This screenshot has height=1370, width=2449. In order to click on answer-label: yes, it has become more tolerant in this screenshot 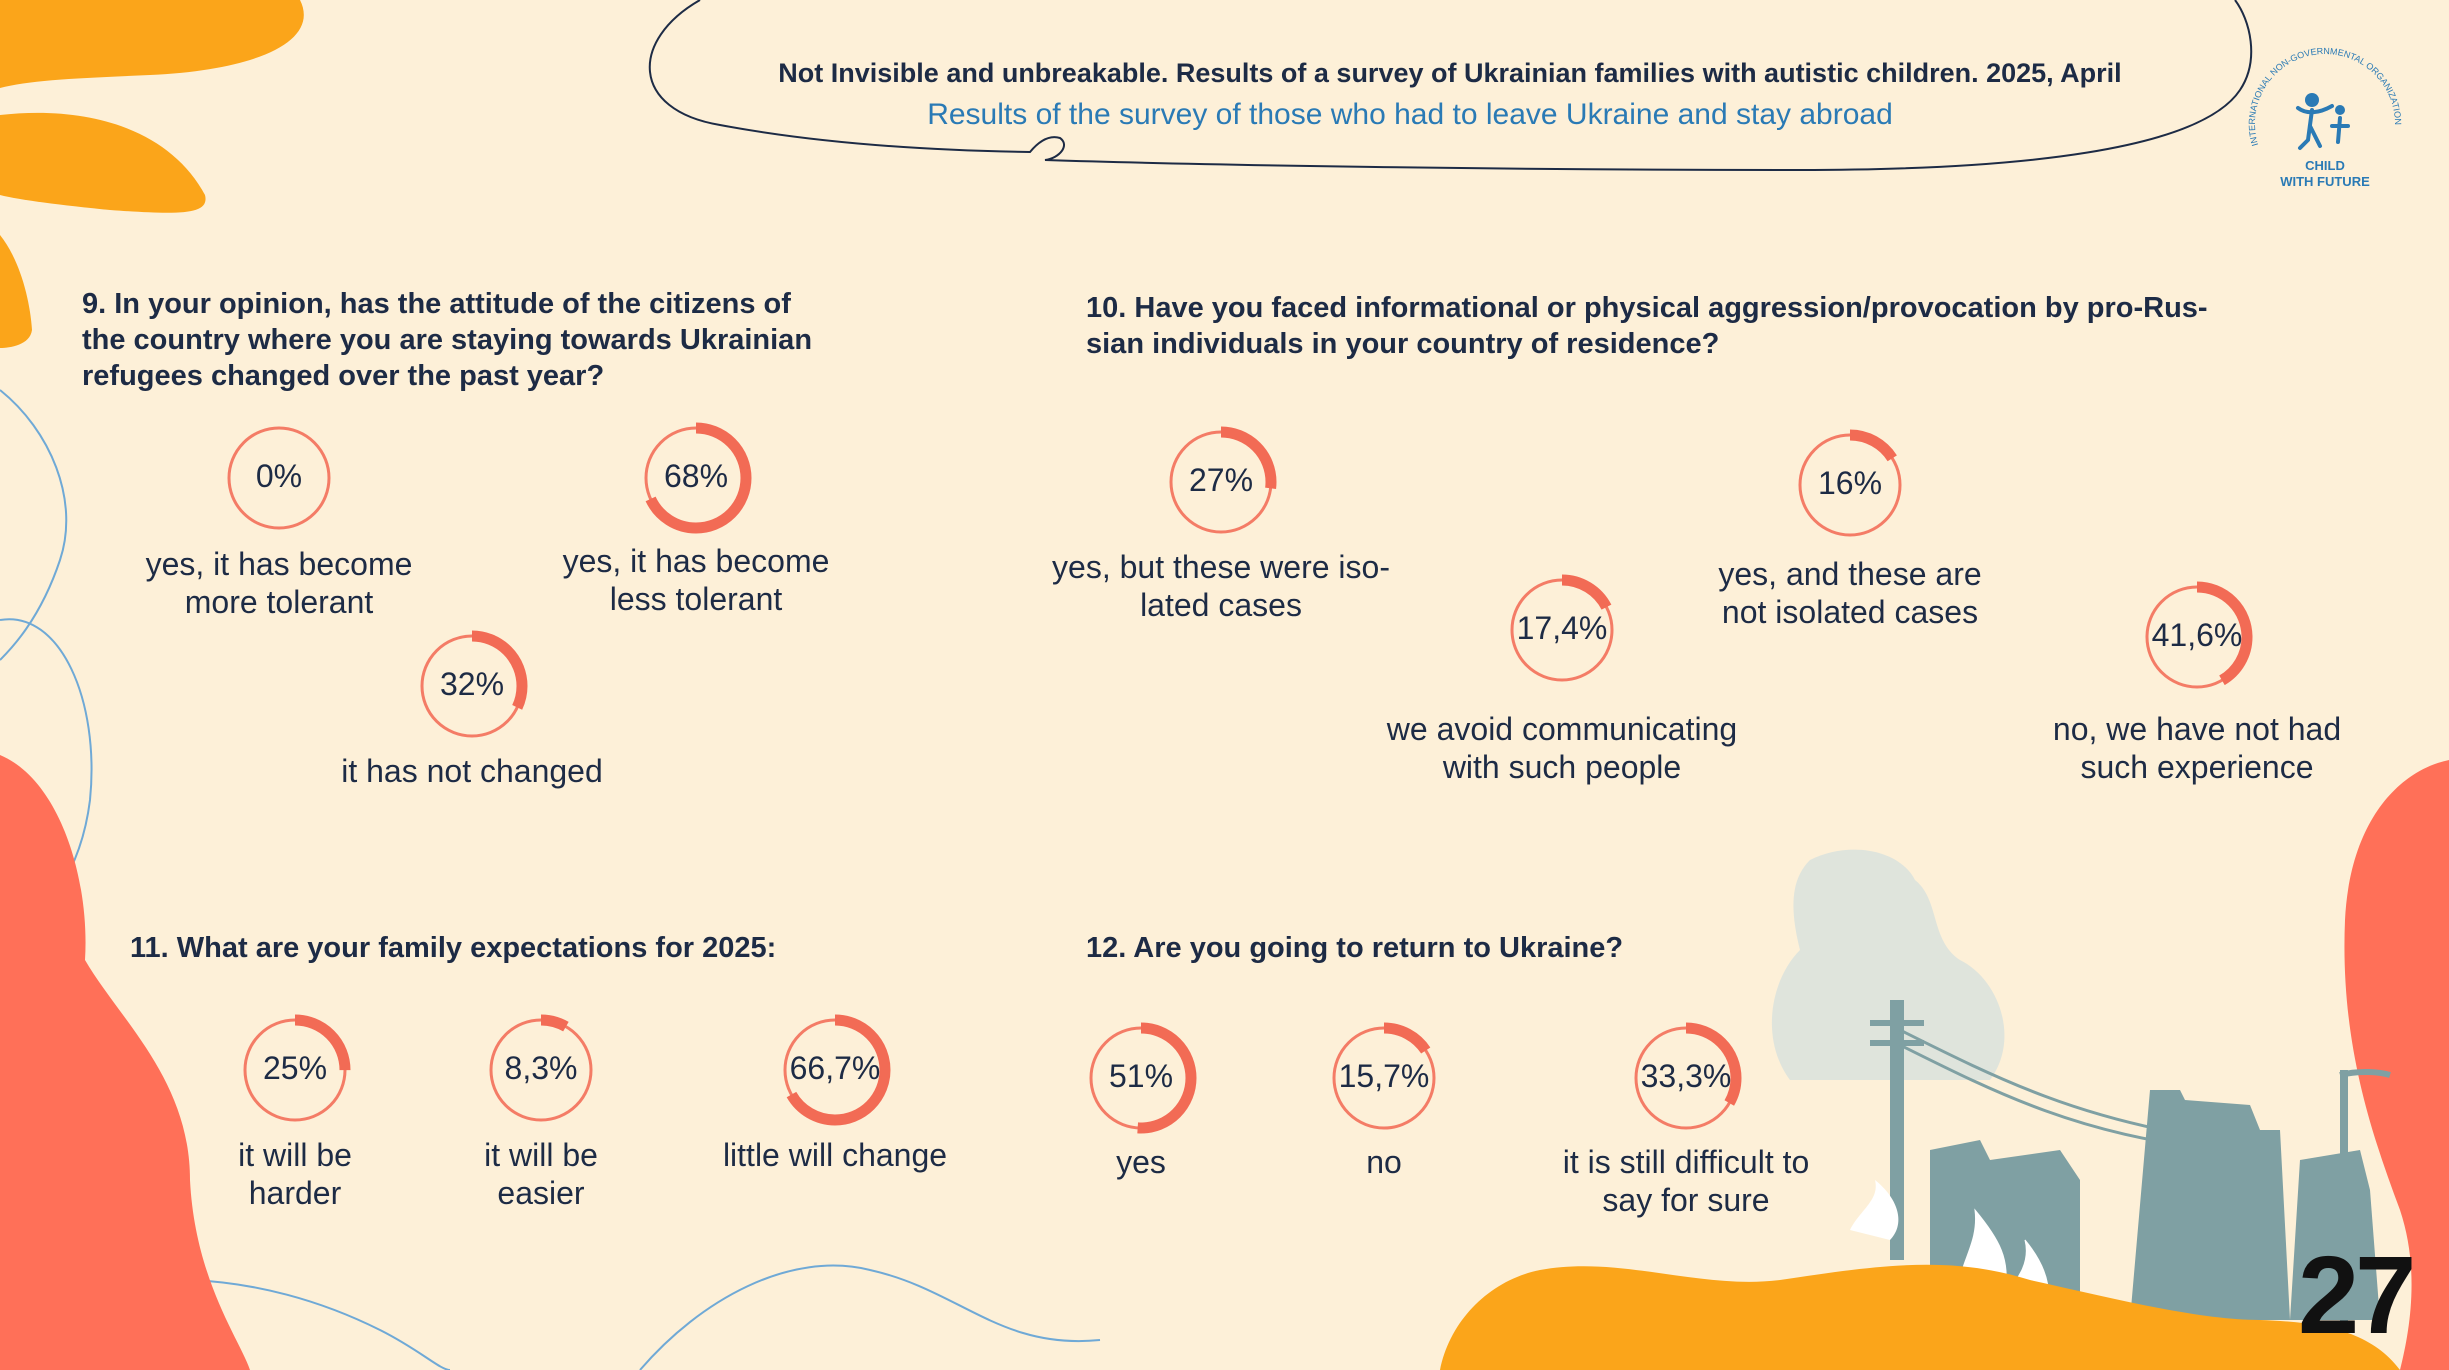, I will do `click(279, 583)`.